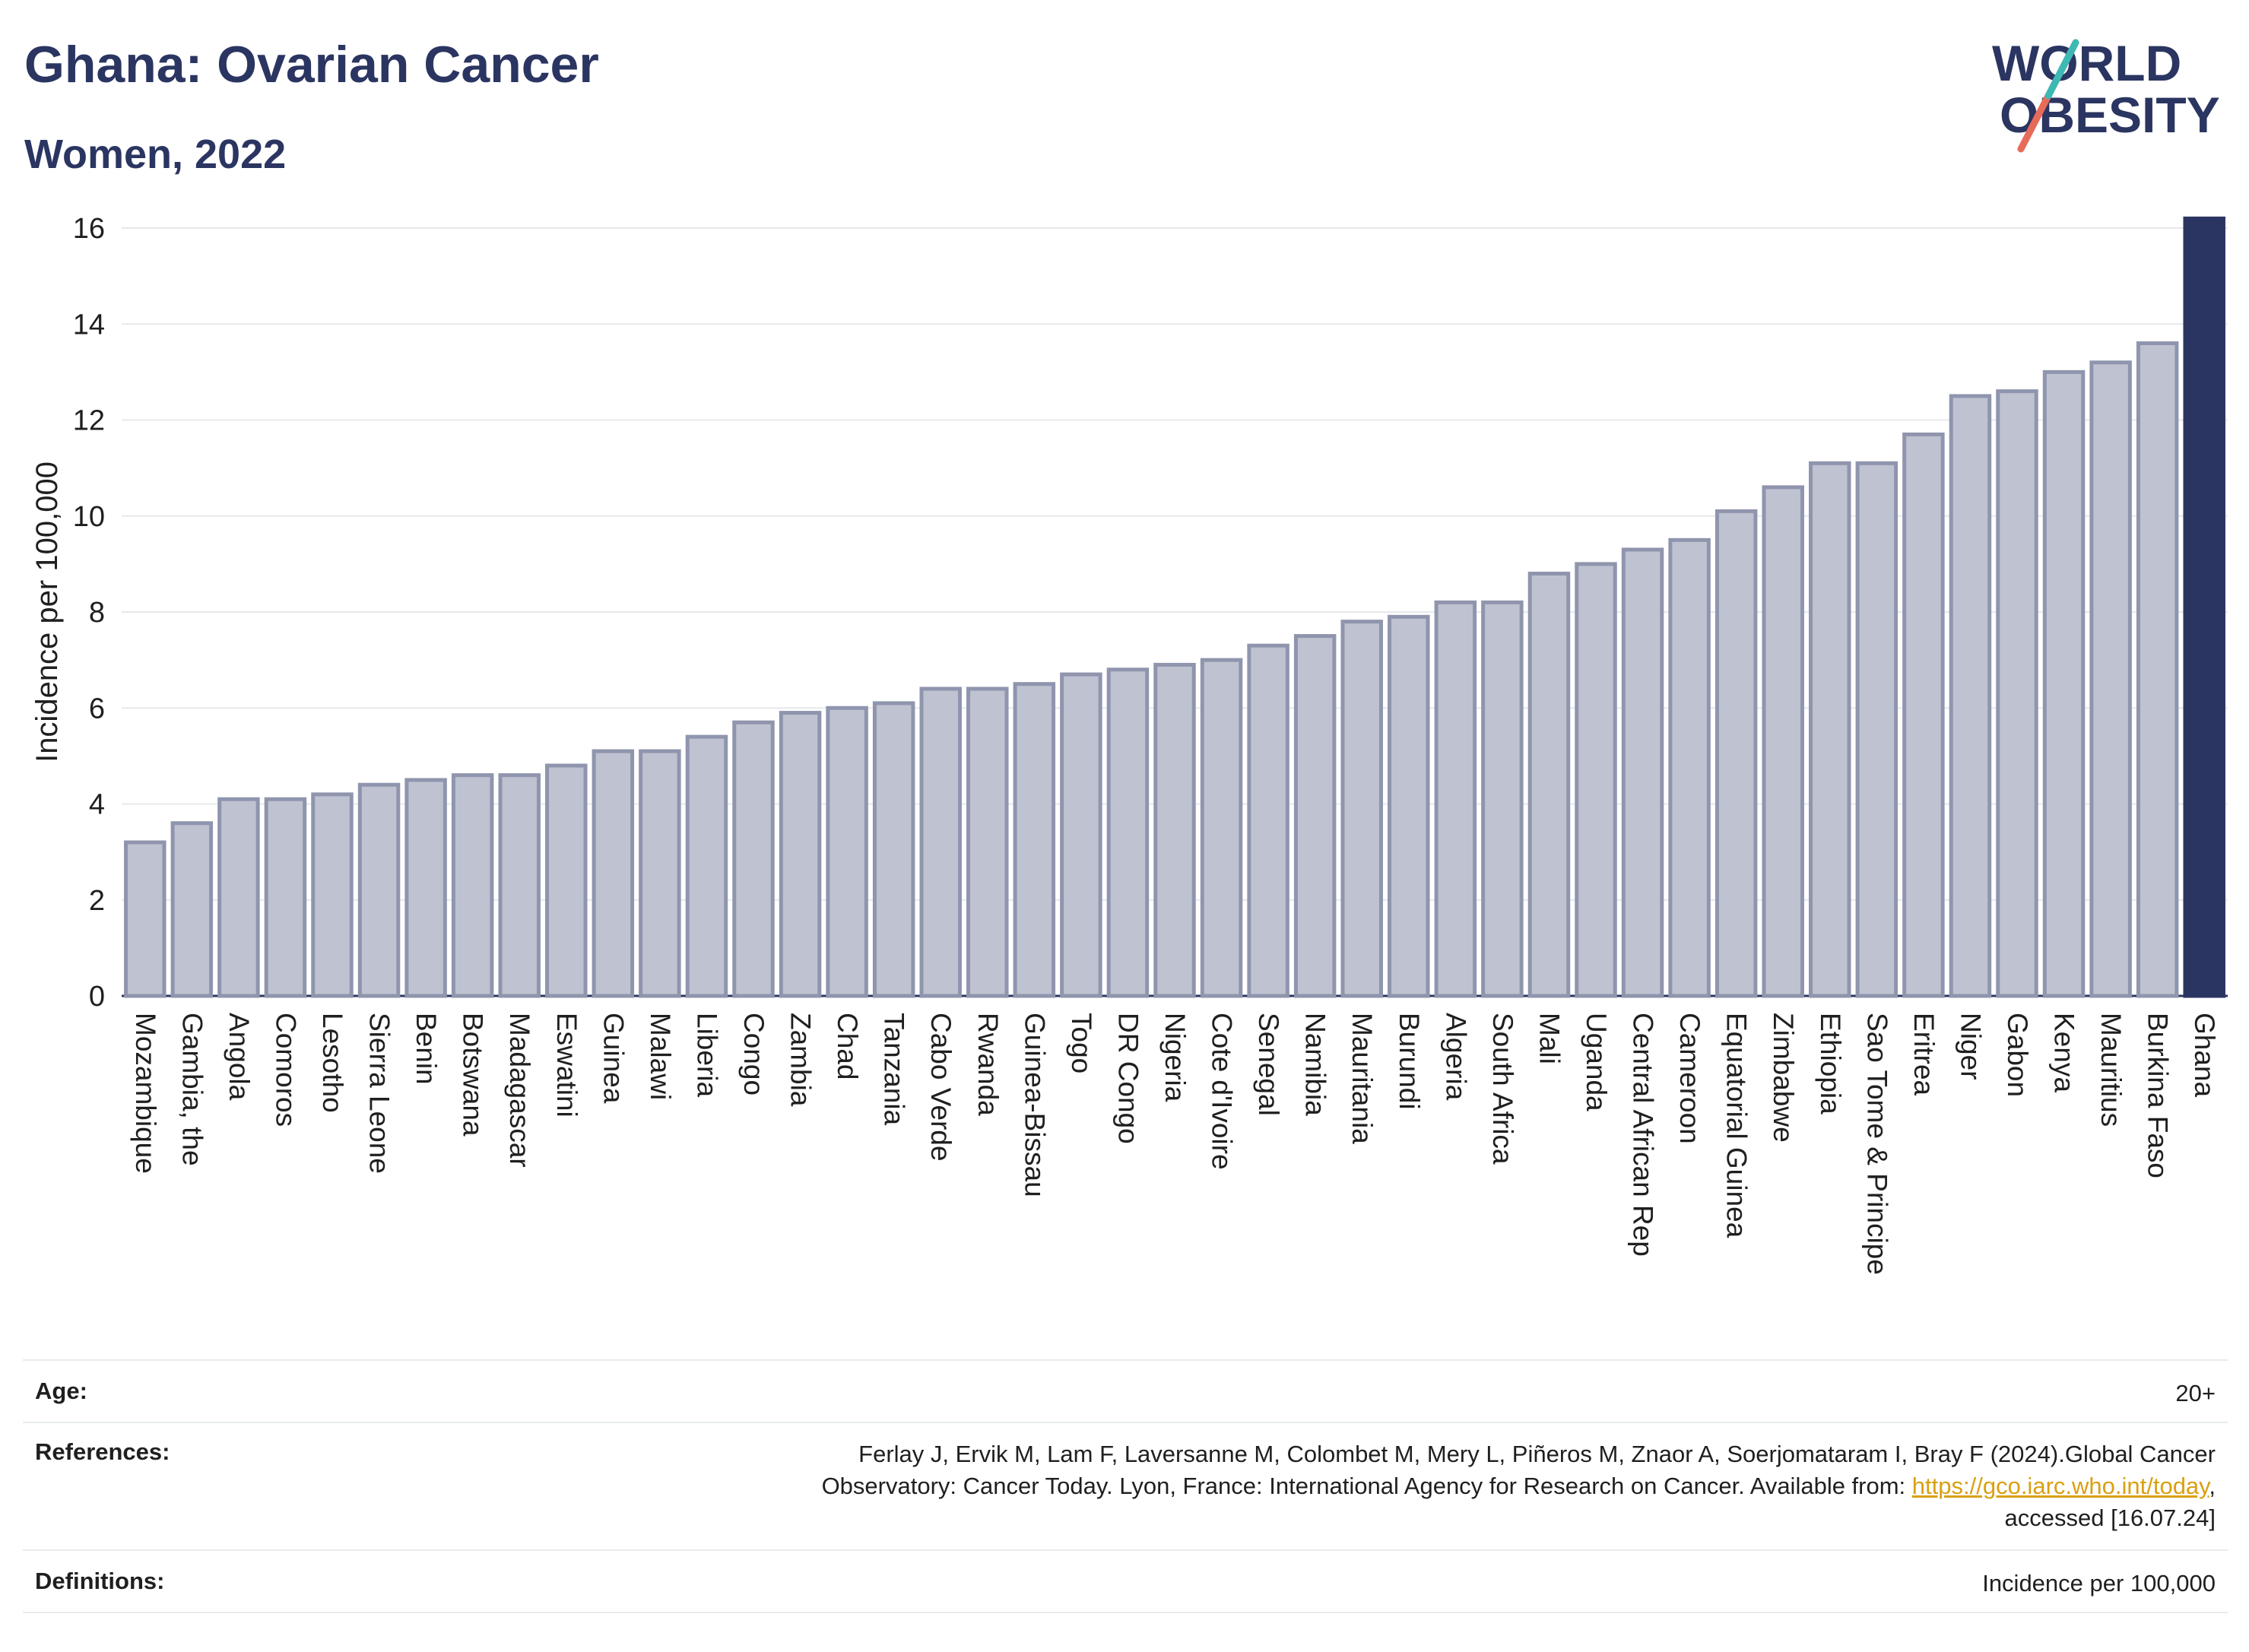 The height and width of the screenshot is (1652, 2249). What do you see at coordinates (1549, 785) in the screenshot?
I see `bar-mali` at bounding box center [1549, 785].